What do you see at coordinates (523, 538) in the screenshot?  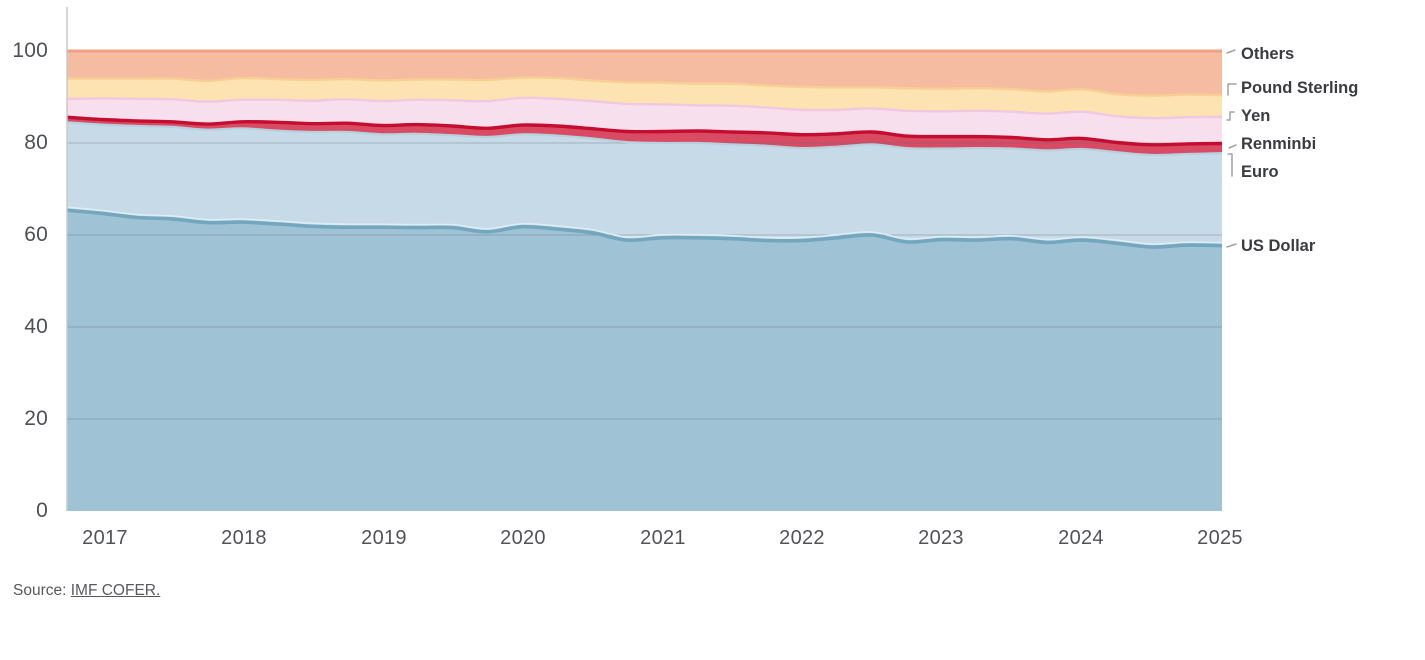 I see `x-tick-label-2020: 2020` at bounding box center [523, 538].